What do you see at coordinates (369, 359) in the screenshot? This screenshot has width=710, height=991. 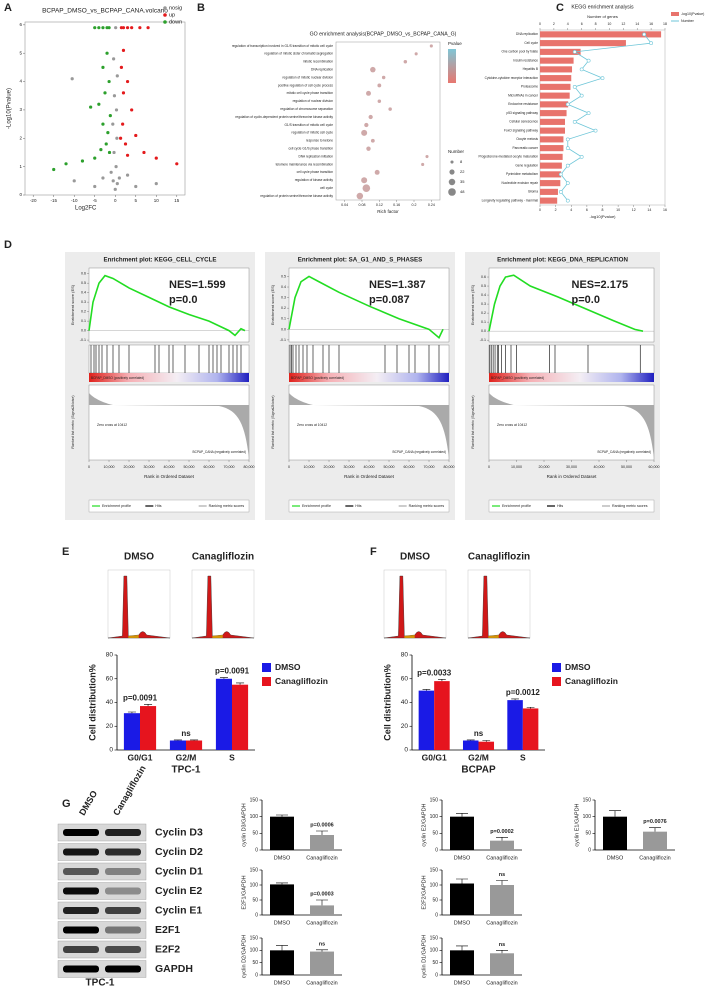 I see `hits-frame` at bounding box center [369, 359].